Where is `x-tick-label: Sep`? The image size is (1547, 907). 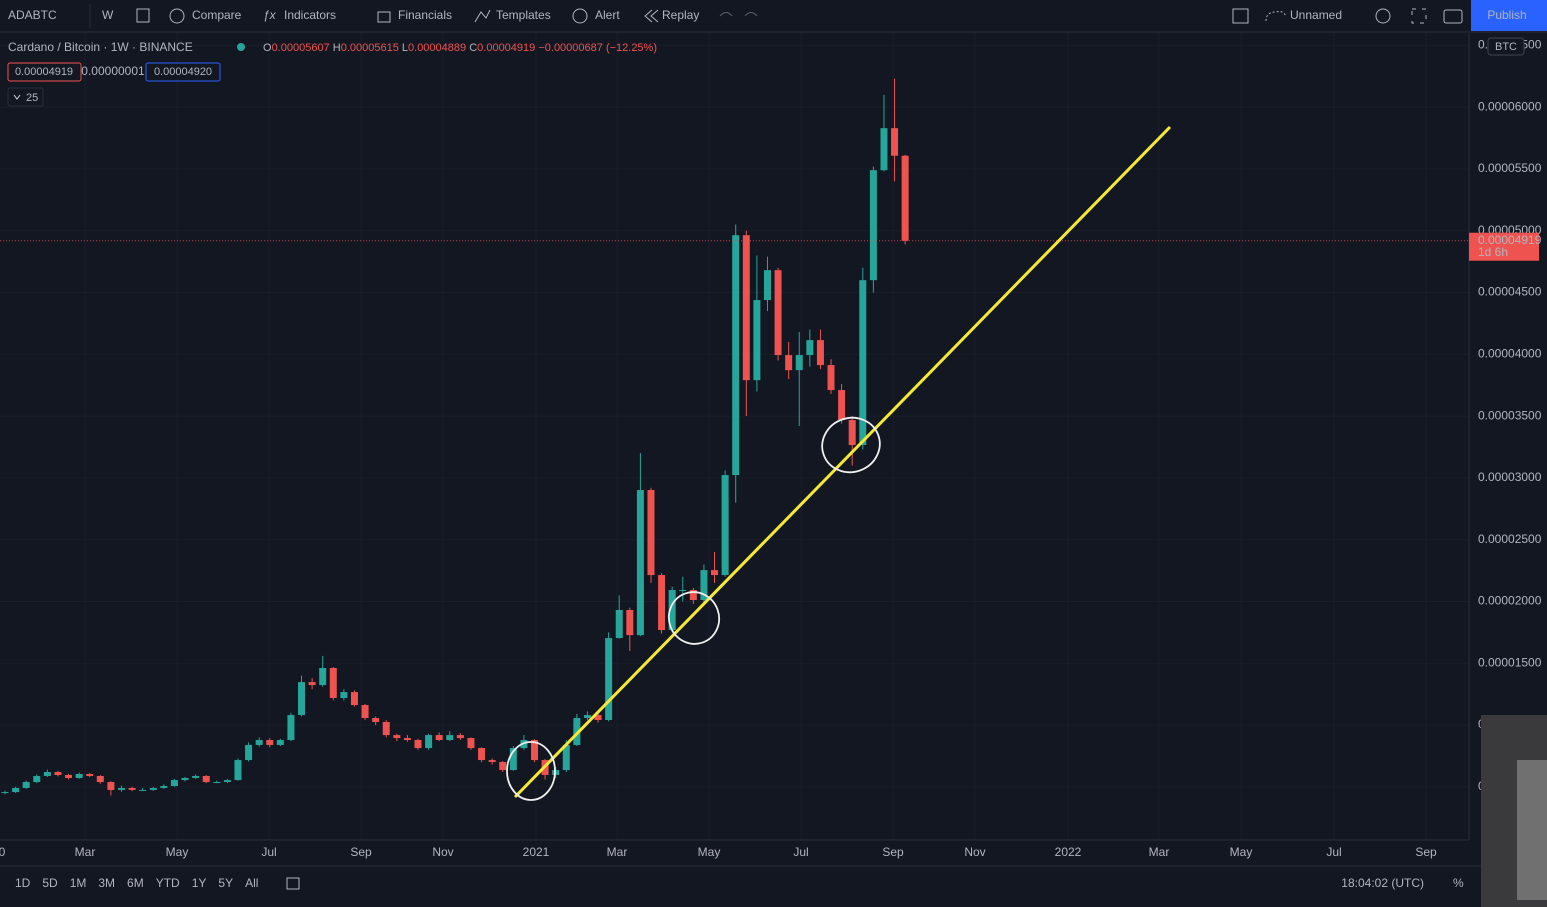 x-tick-label: Sep is located at coordinates (893, 852).